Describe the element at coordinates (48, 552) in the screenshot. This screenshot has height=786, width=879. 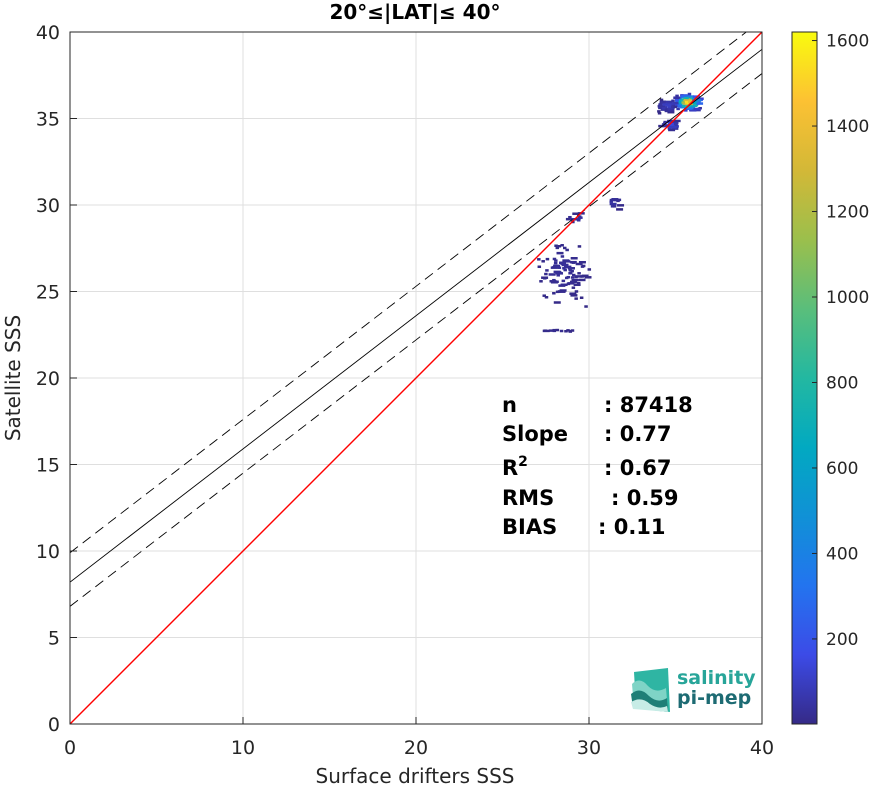
I see `y-tick-label: 10` at that location.